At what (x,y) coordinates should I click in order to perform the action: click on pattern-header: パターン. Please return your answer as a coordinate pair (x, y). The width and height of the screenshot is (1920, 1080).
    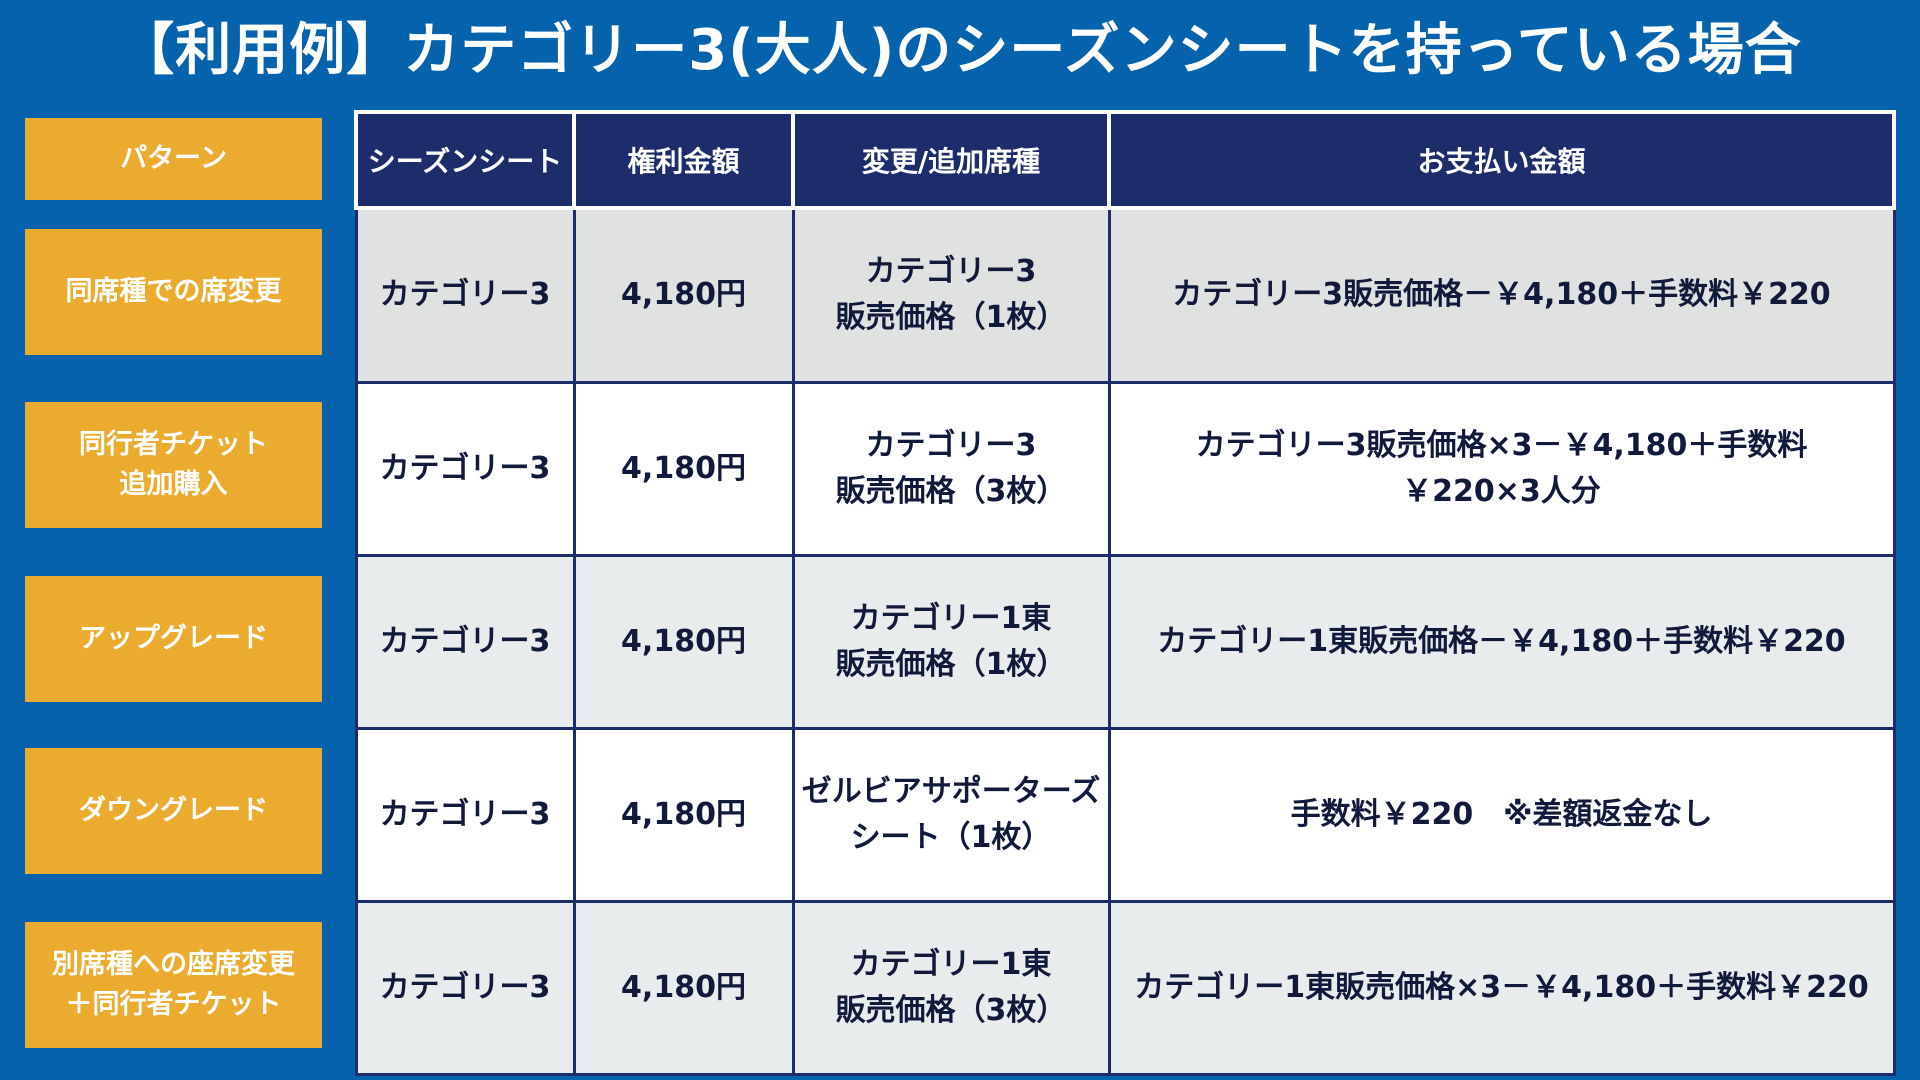
    Looking at the image, I should click on (173, 159).